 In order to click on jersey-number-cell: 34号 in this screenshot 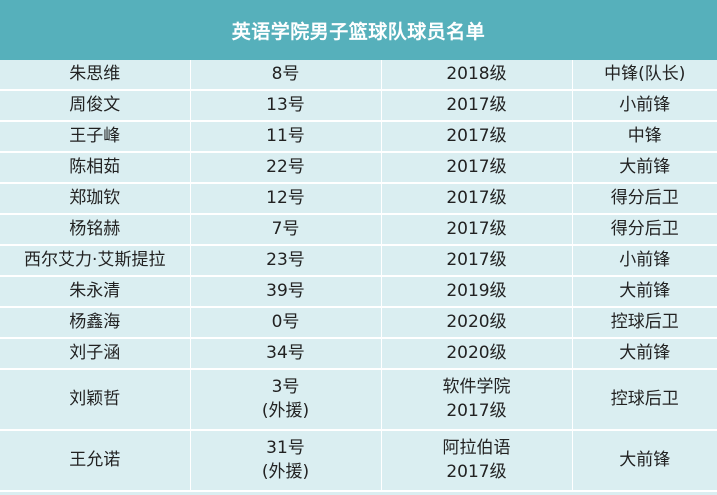, I will do `click(286, 354)`.